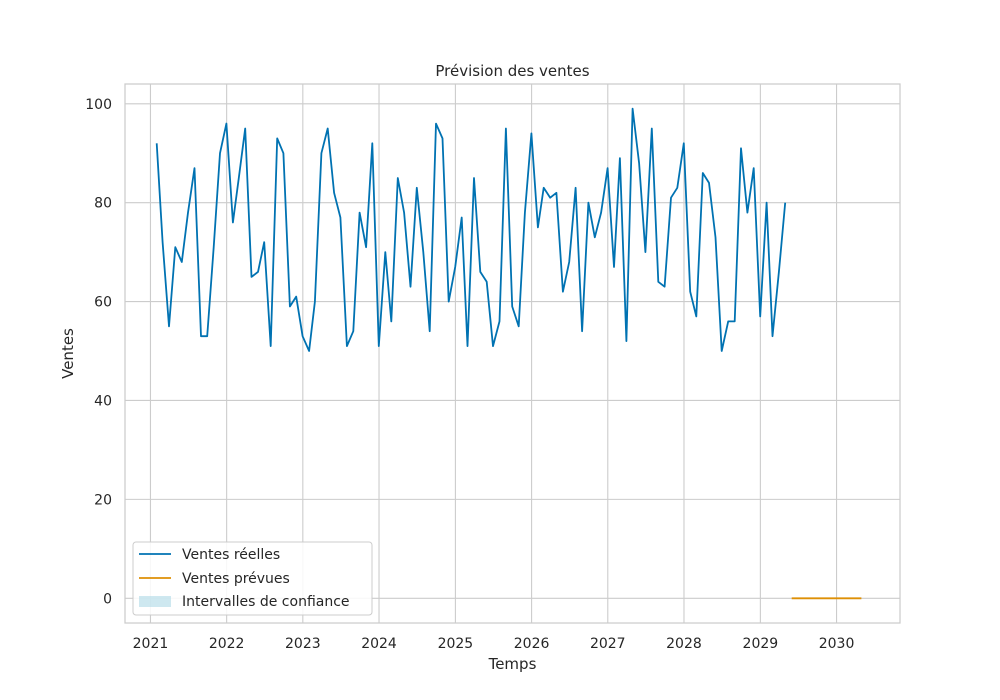  I want to click on x-tick-label: 2025, so click(456, 644).